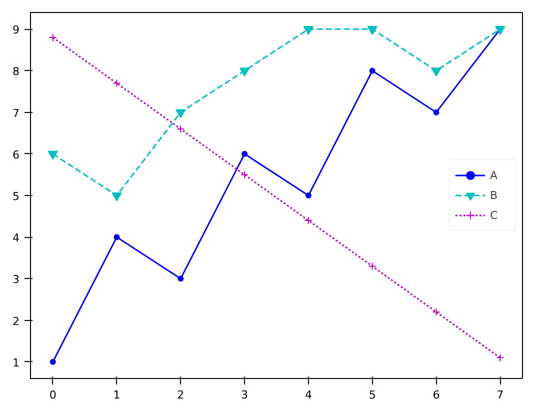 The height and width of the screenshot is (413, 534). What do you see at coordinates (494, 175) in the screenshot?
I see `legend-label: A` at bounding box center [494, 175].